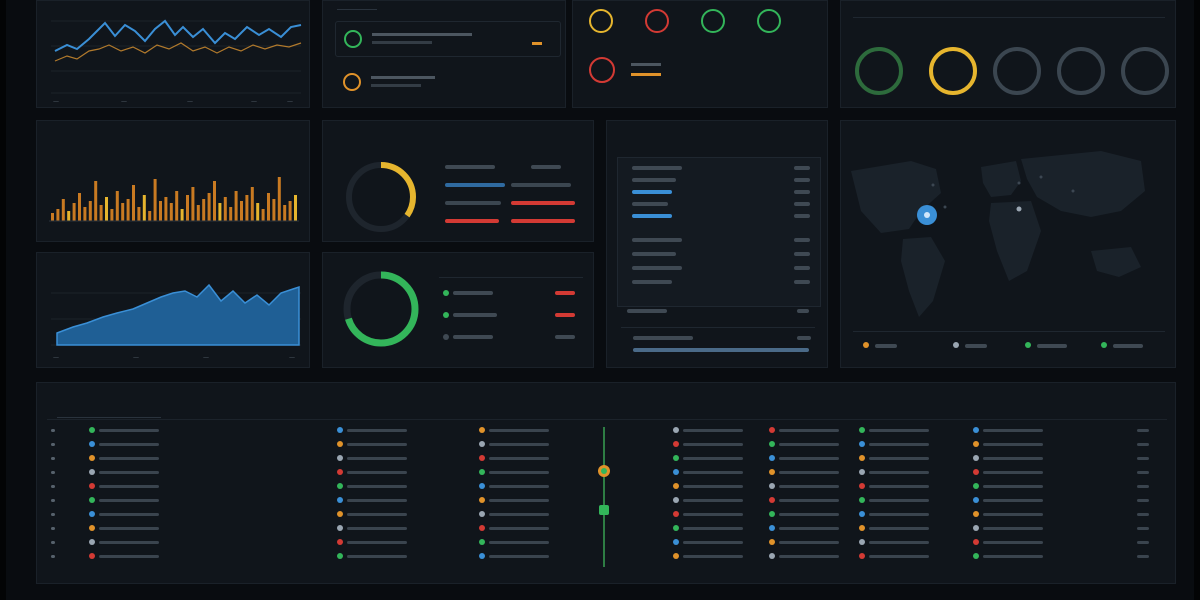  Describe the element at coordinates (604, 497) in the screenshot. I see `timeline-track` at that location.